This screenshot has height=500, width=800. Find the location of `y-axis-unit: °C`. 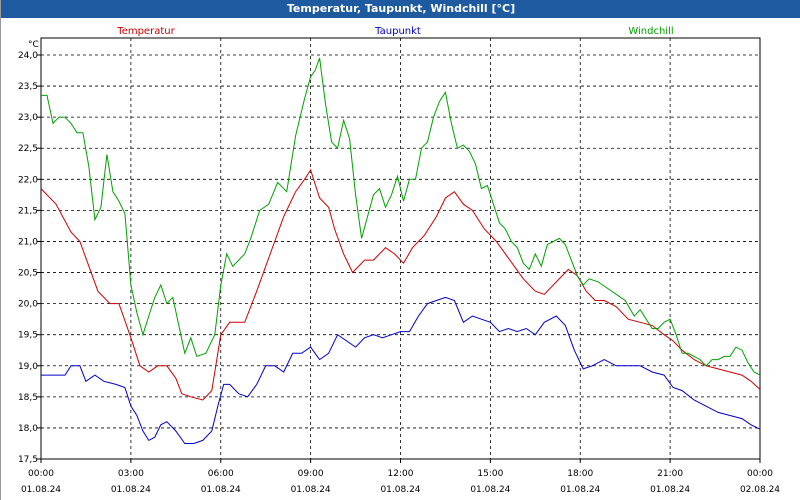

y-axis-unit: °C is located at coordinates (33, 45).